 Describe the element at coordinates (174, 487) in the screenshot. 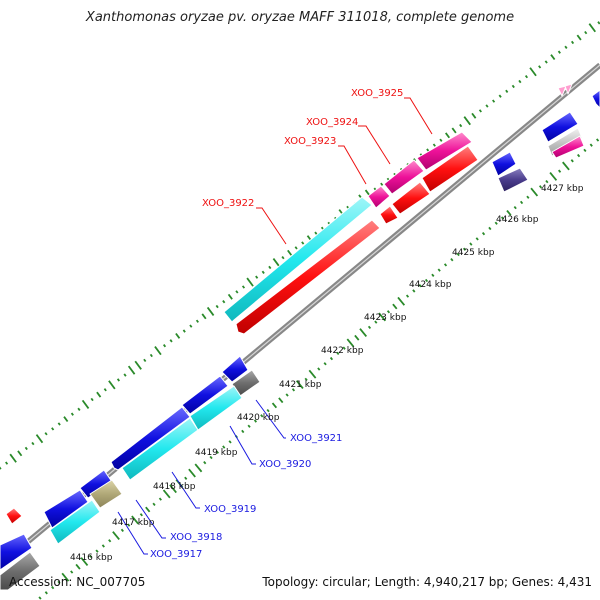

I see `scale-label-4418: 4418 kbp` at that location.